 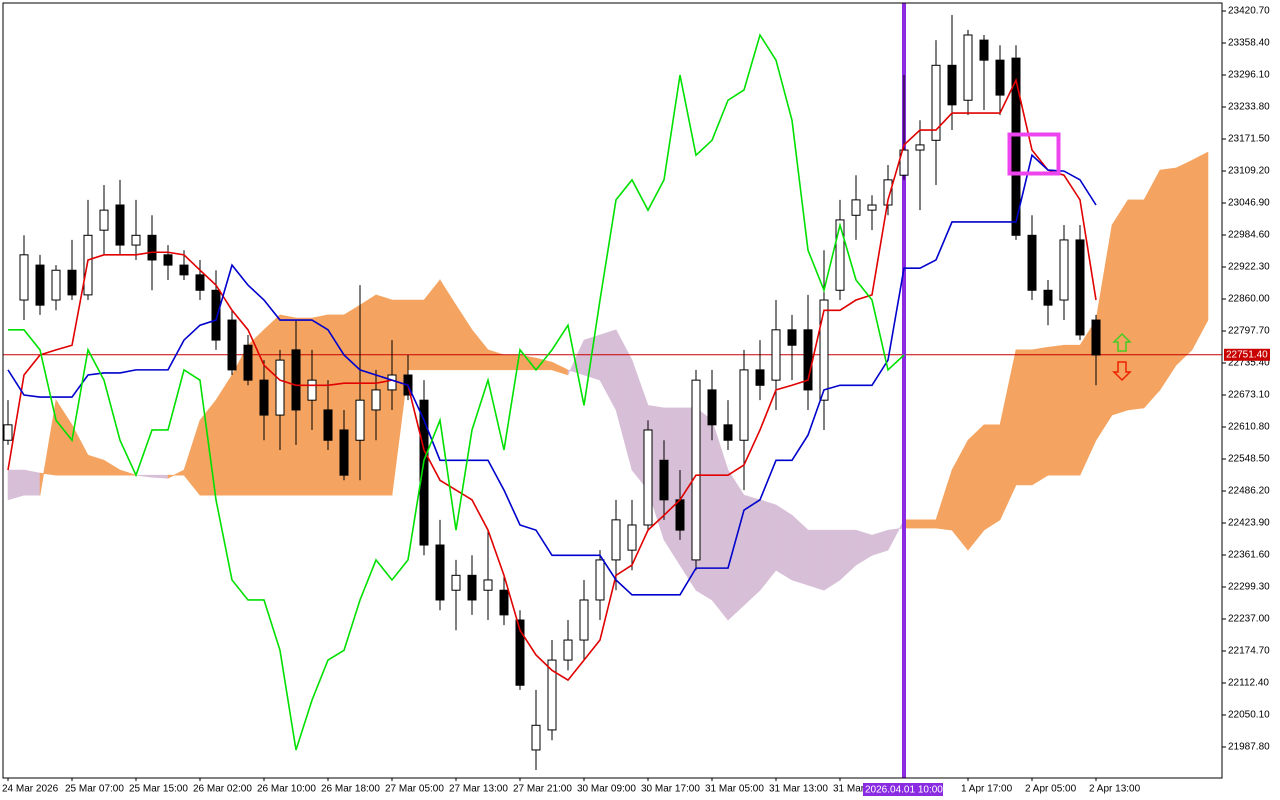 What do you see at coordinates (1249, 43) in the screenshot?
I see `y-tick-label: 23358.40` at bounding box center [1249, 43].